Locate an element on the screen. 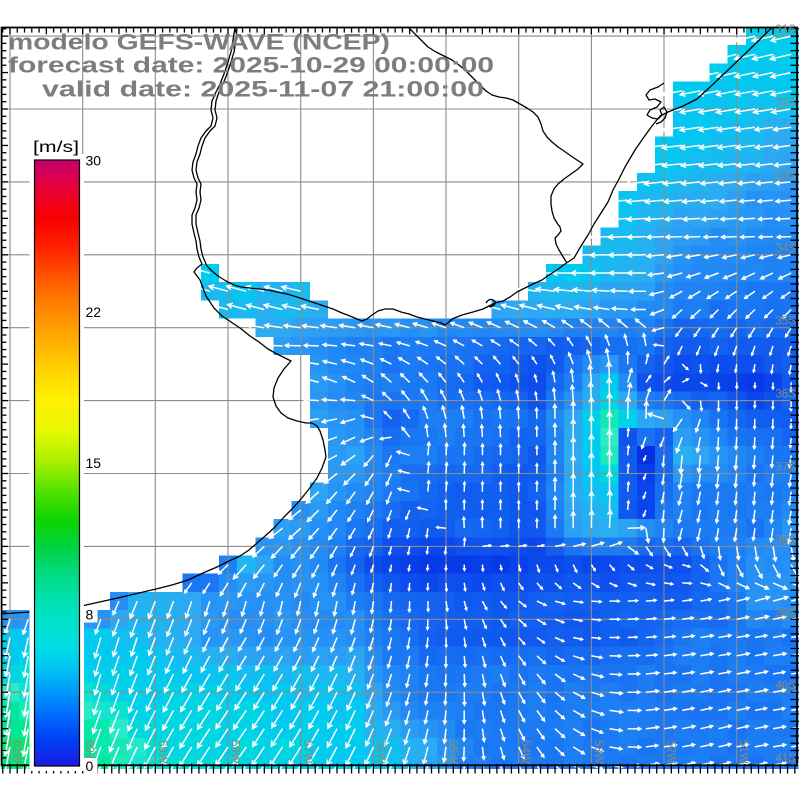  svg-text: 36S is located at coordinates (786, 395).